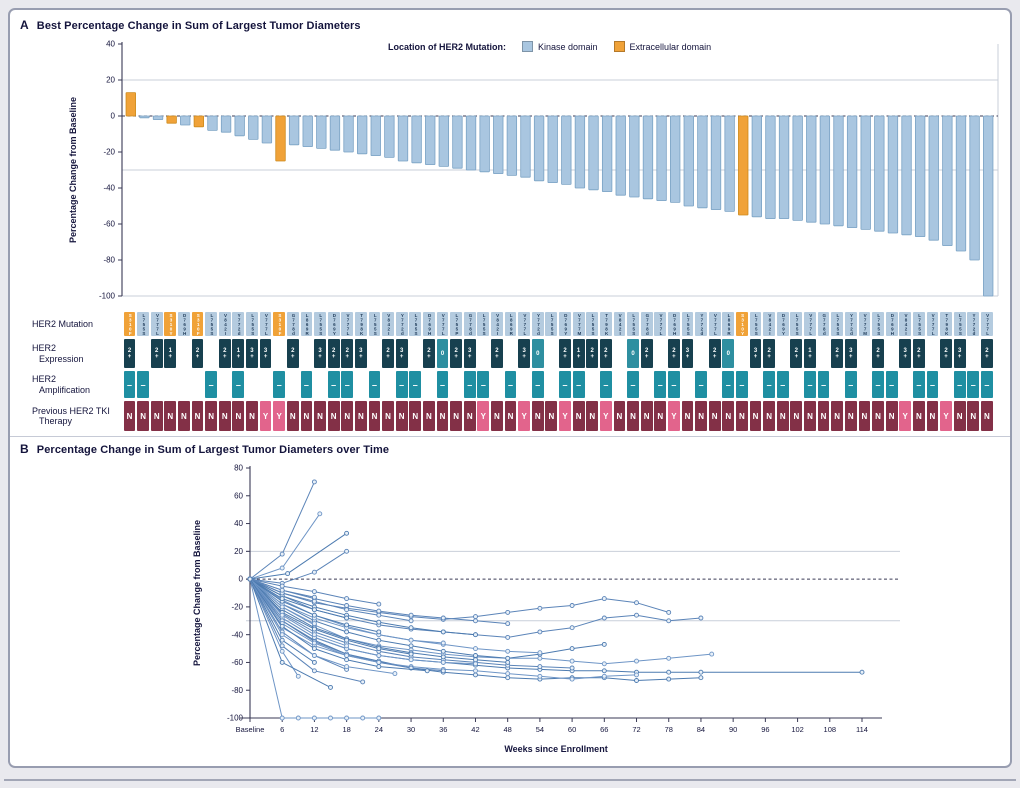 Image resolution: width=1020 pixels, height=788 pixels. I want to click on y-tick-label: 40, so click(238, 523).